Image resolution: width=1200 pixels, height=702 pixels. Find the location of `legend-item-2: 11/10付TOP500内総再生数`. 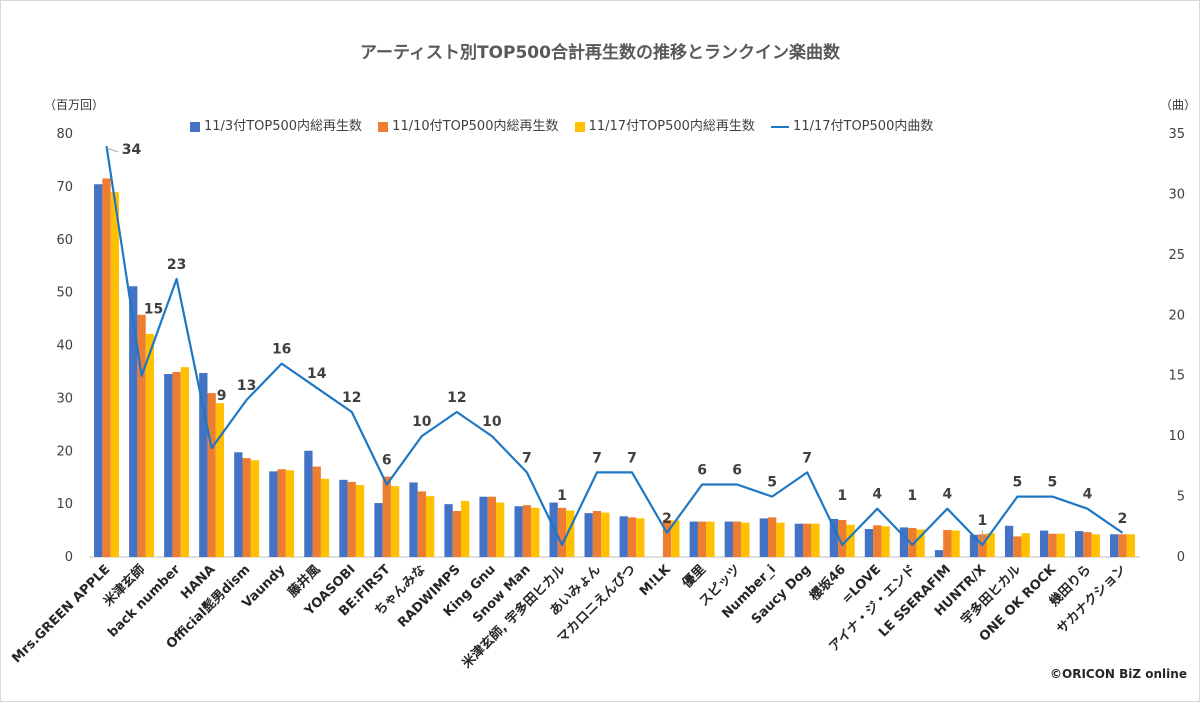

legend-item-2: 11/10付TOP500内総再生数 is located at coordinates (468, 124).